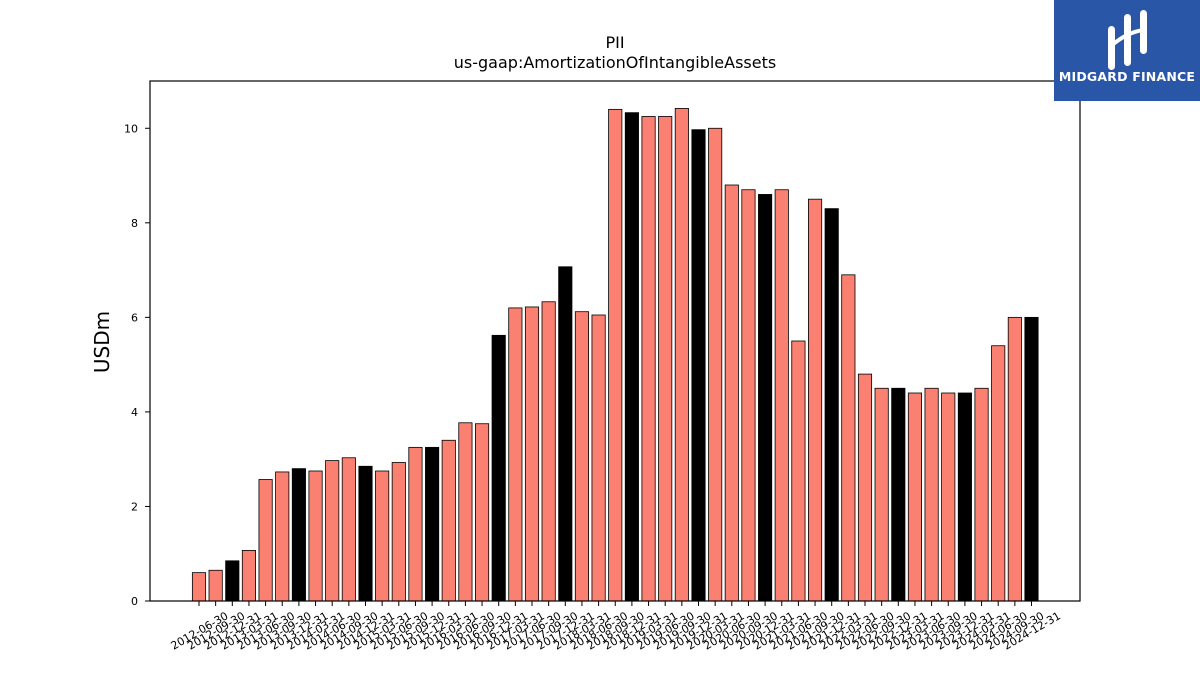  Describe the element at coordinates (134, 317) in the screenshot. I see `y-tick-label: 6` at that location.